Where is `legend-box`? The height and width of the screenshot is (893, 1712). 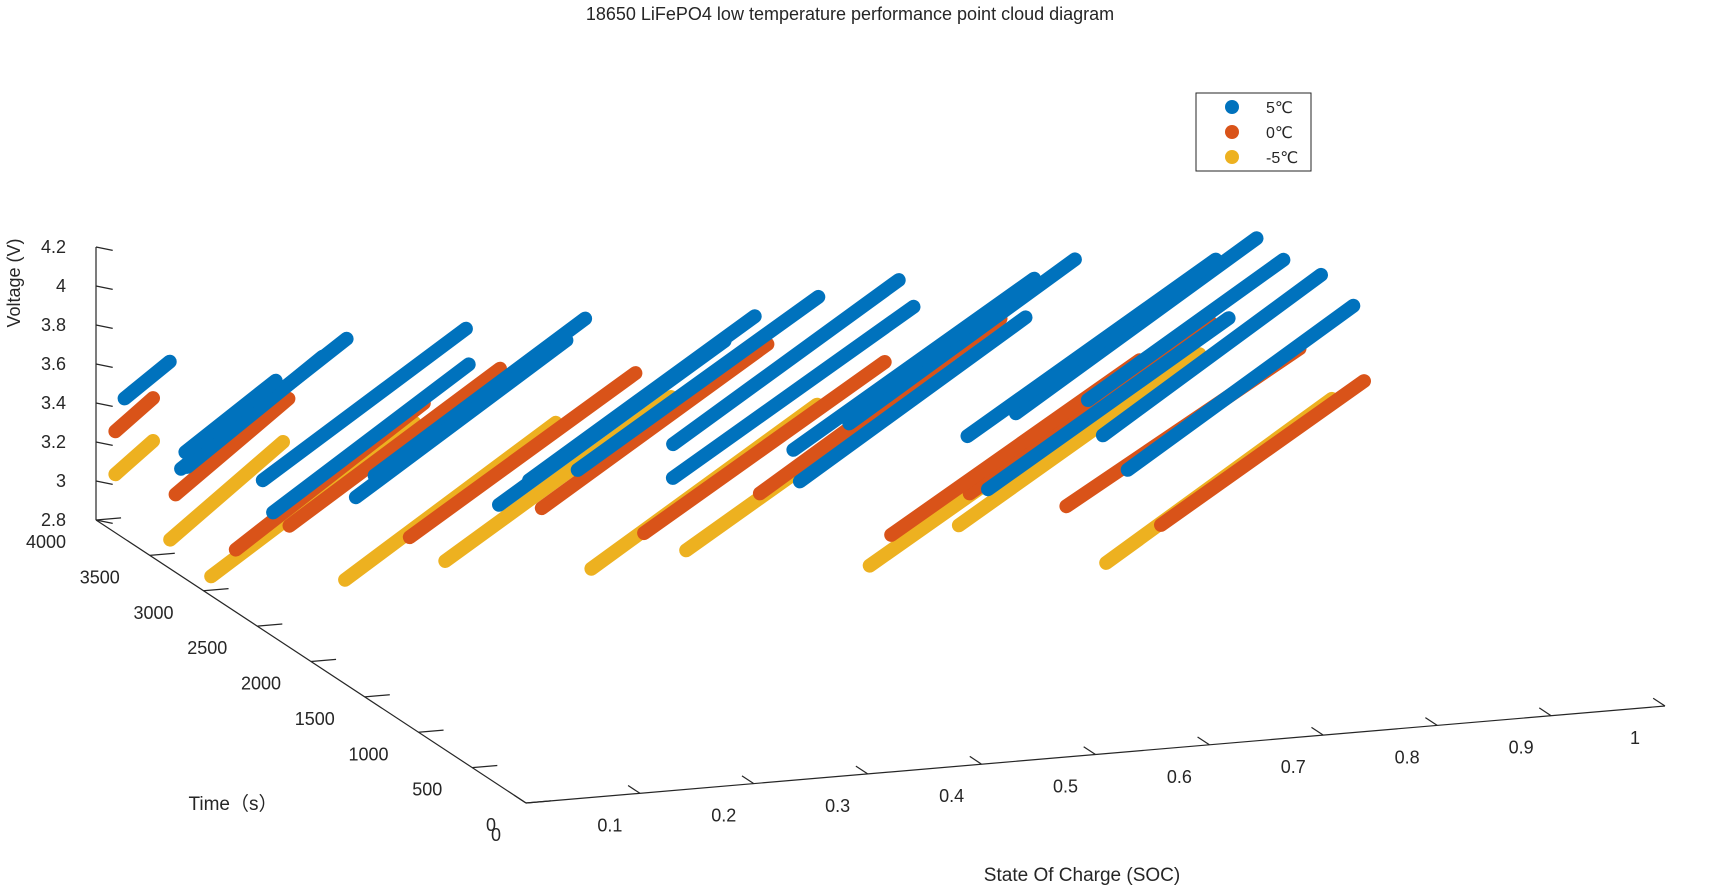
legend-box is located at coordinates (1253, 132).